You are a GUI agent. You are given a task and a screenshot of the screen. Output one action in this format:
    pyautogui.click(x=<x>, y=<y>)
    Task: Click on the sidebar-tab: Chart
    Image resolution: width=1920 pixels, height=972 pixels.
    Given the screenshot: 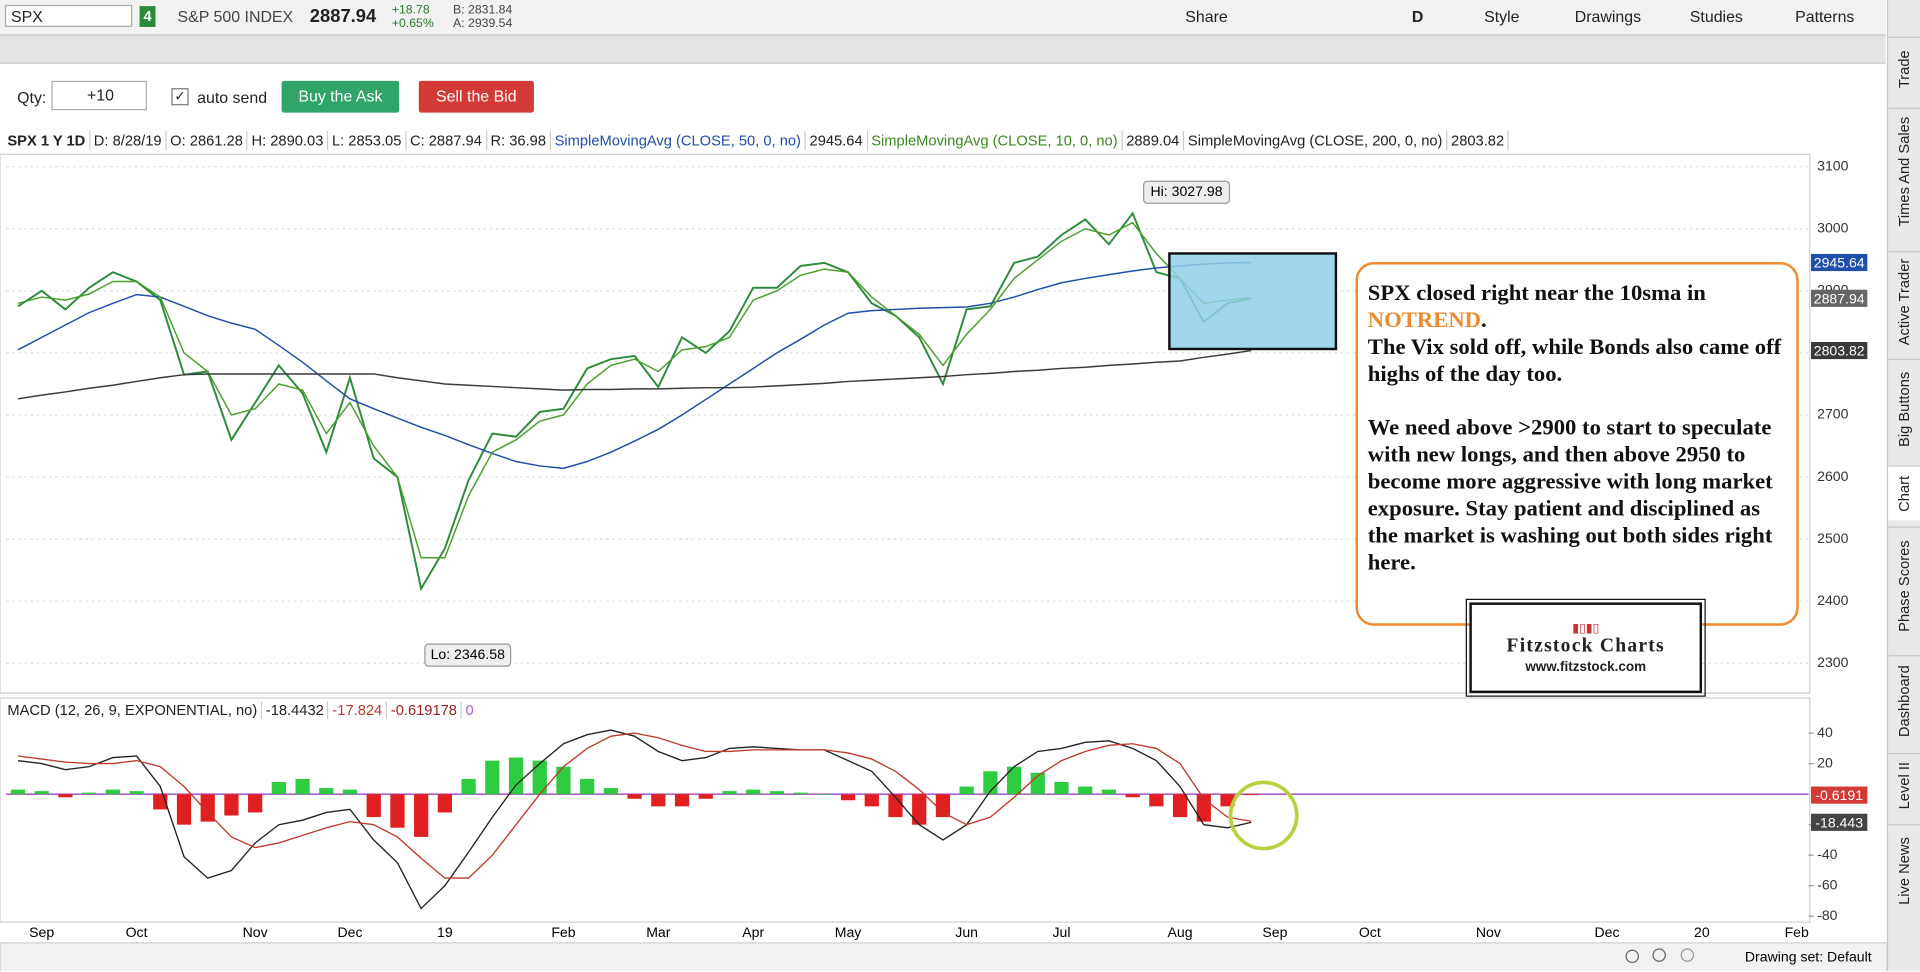 What is the action you would take?
    pyautogui.click(x=1904, y=493)
    